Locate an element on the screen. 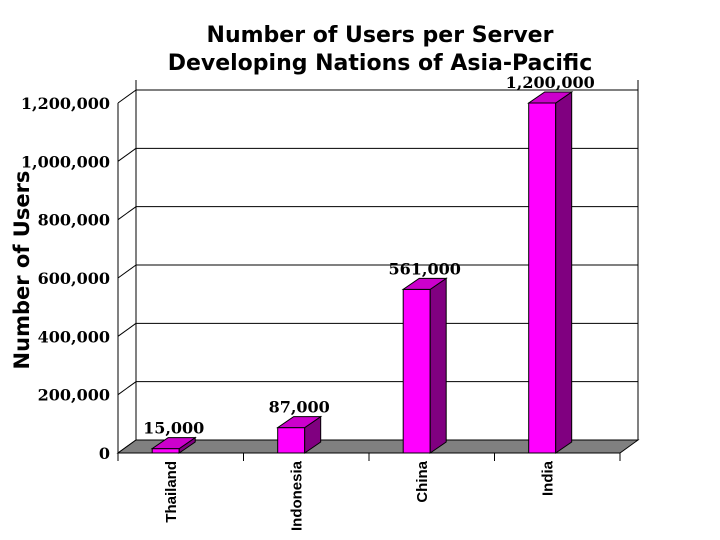  y-tick-label: 200,000 is located at coordinates (74, 395).